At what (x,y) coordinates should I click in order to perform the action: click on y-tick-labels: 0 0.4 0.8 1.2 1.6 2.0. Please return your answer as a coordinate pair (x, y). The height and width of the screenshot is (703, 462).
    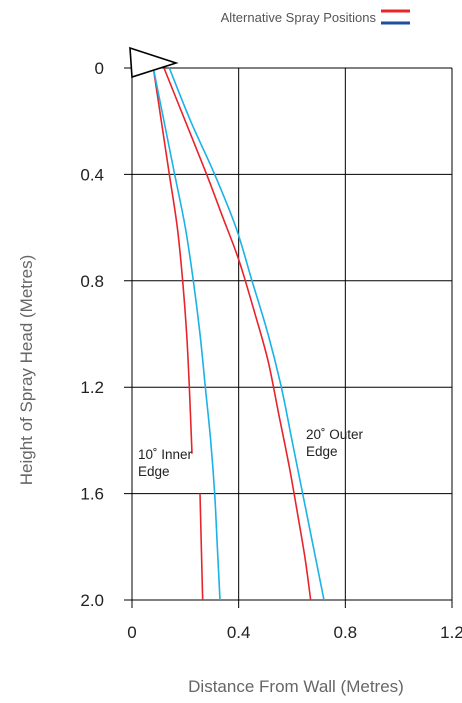
    Looking at the image, I should click on (92, 334).